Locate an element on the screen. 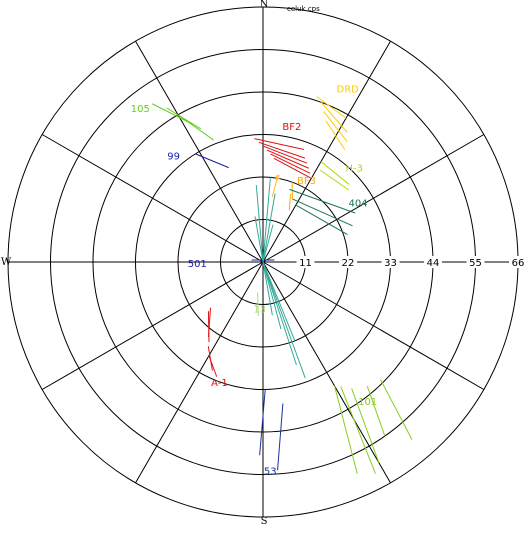  ring-tick-labels: 11 22 33 44 55 66 is located at coordinates (410, 262).